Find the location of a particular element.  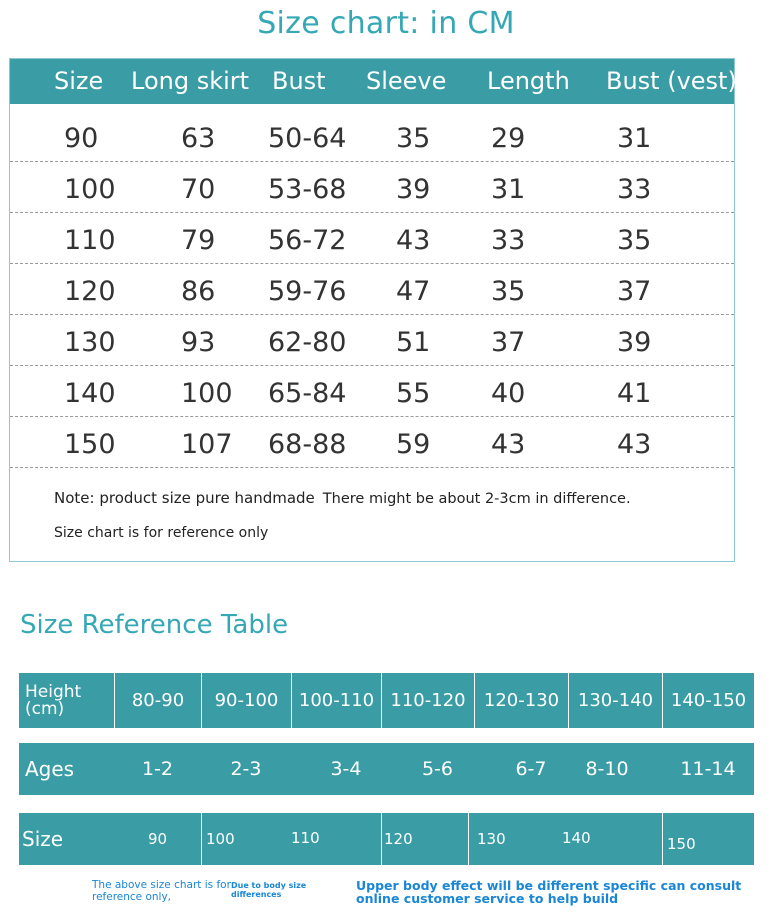

cell-long-skirt: 93 is located at coordinates (198, 342).